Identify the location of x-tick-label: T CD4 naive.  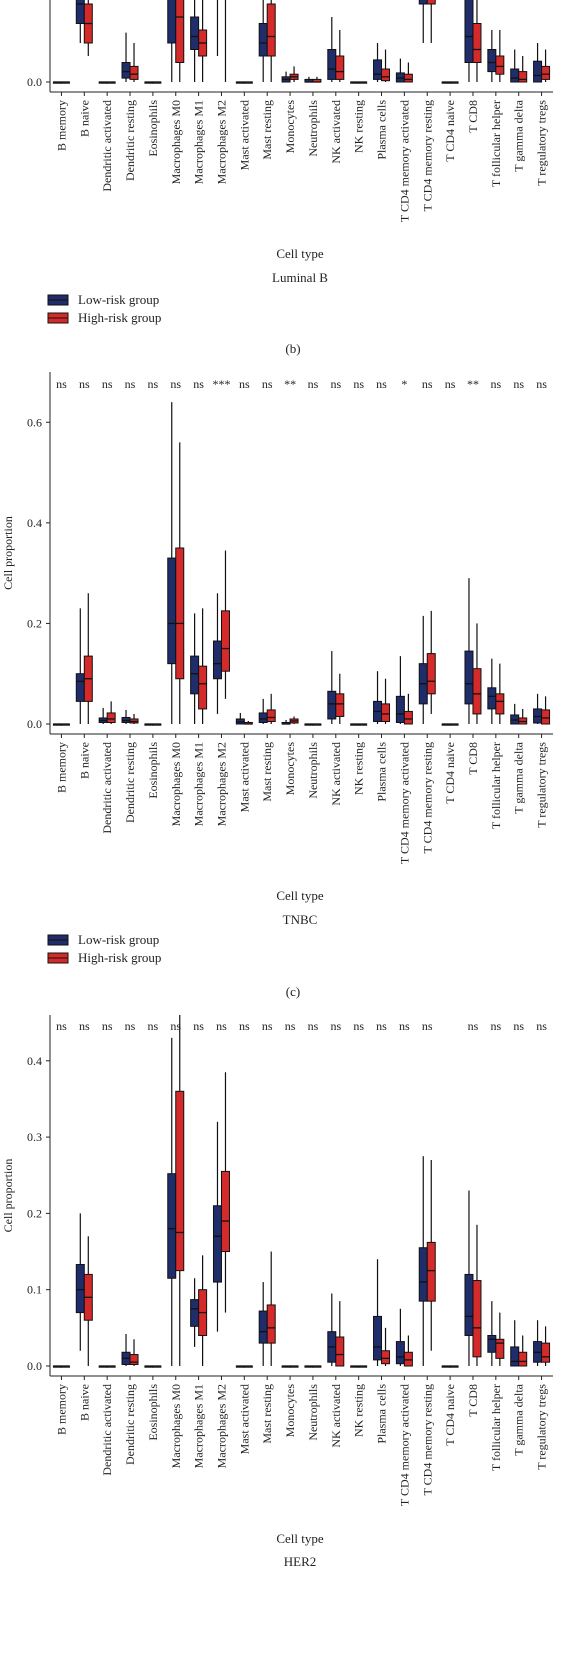
(450, 773).